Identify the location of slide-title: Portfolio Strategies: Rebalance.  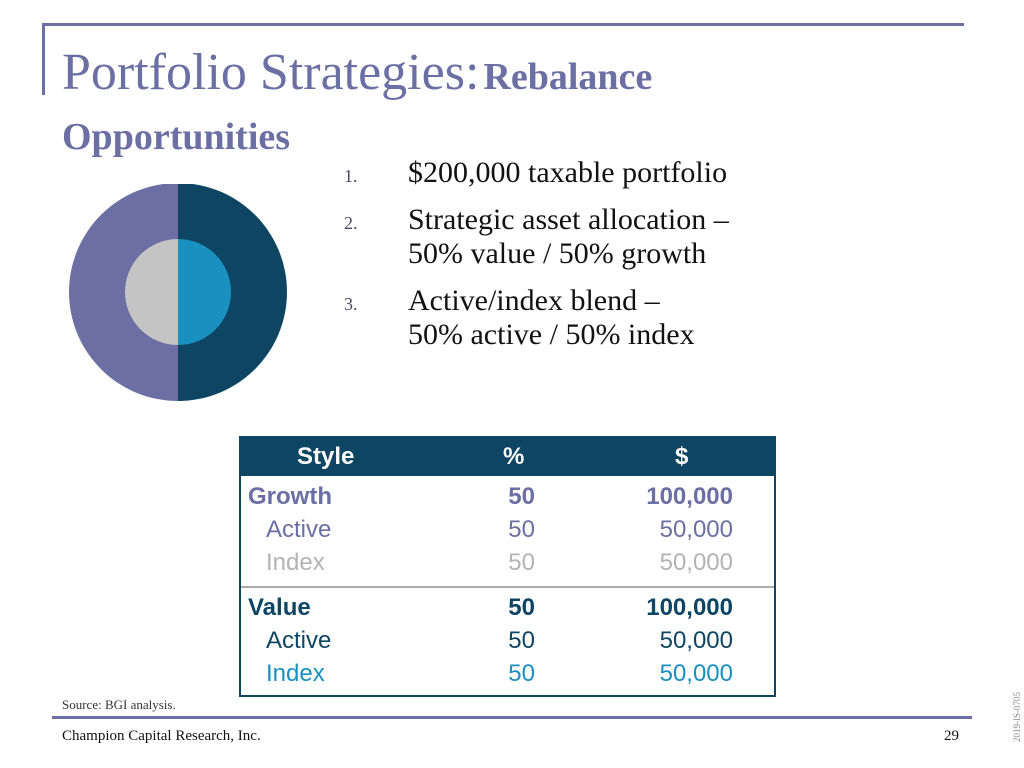
(357, 72).